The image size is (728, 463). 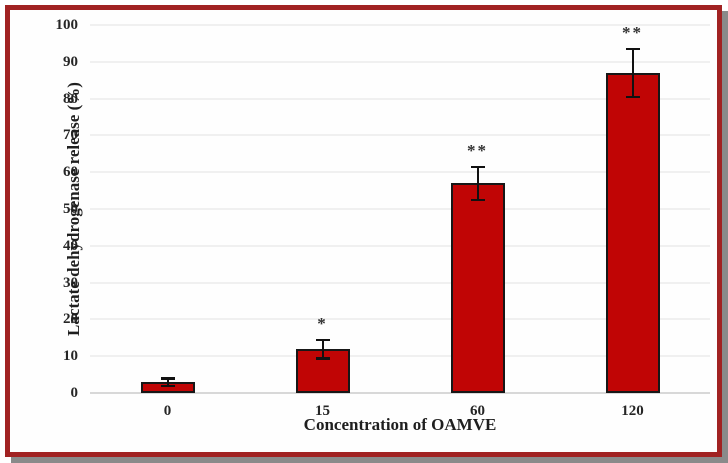 What do you see at coordinates (70, 319) in the screenshot?
I see `y-tick-label: 20` at bounding box center [70, 319].